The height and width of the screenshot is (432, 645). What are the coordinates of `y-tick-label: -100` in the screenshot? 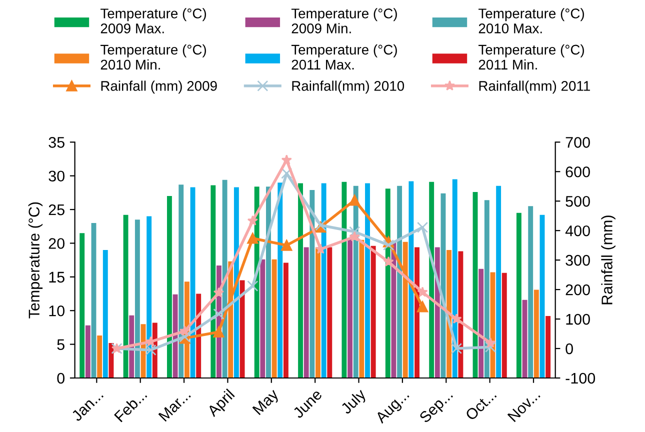 It's located at (581, 378).